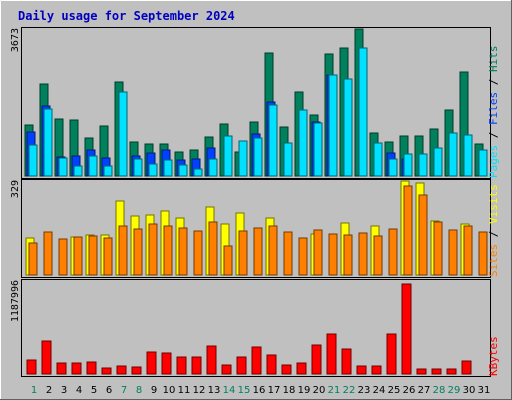 The image size is (512, 400). Describe the element at coordinates (379, 390) in the screenshot. I see `day-label-24: 24` at that location.